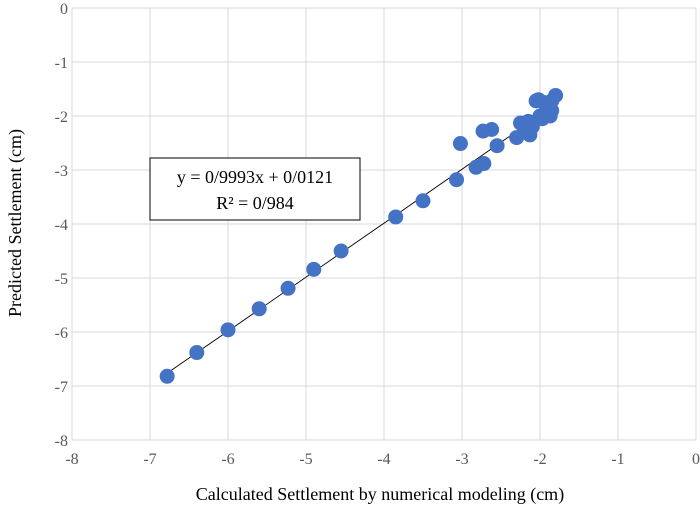  I want to click on x-tick-label: -4, so click(383, 459).